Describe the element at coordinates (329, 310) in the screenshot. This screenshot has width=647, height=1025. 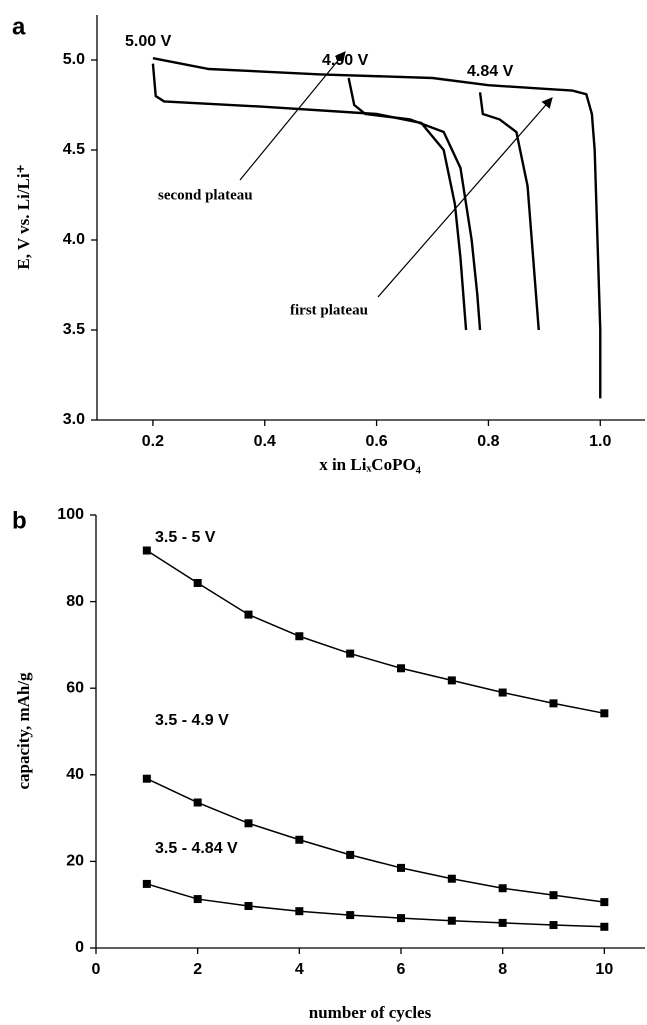
I see `annotation: first plateau` at that location.